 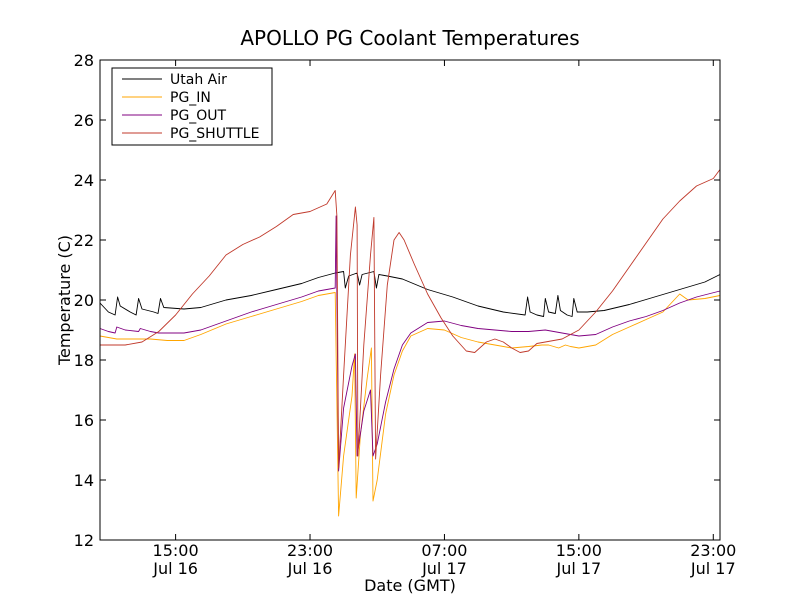 I want to click on y-tick-label: 26, so click(x=84, y=120).